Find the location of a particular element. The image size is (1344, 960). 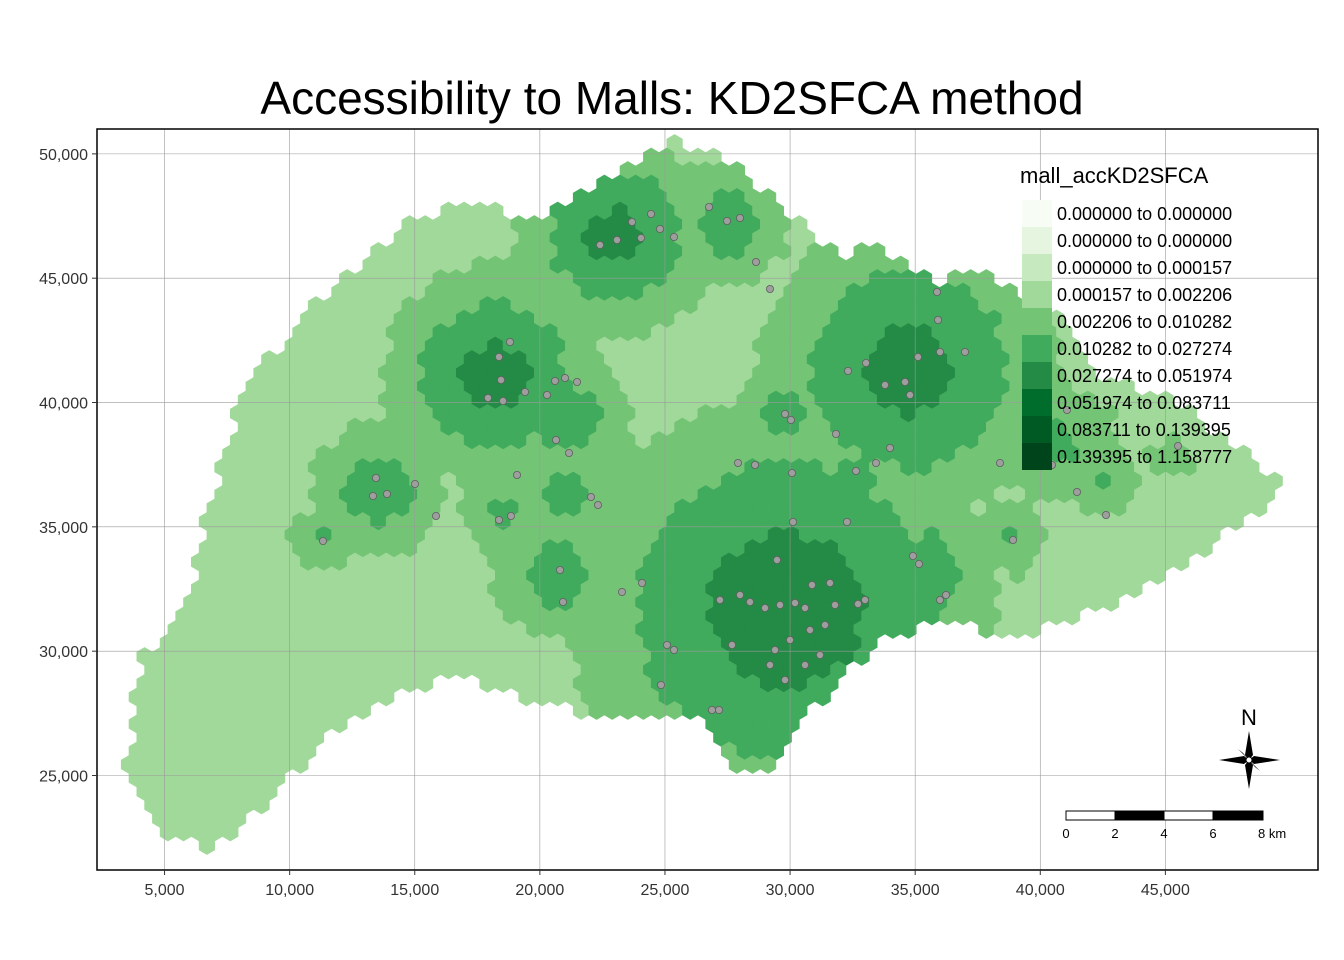

x-tick-label: 35,000 is located at coordinates (915, 890).